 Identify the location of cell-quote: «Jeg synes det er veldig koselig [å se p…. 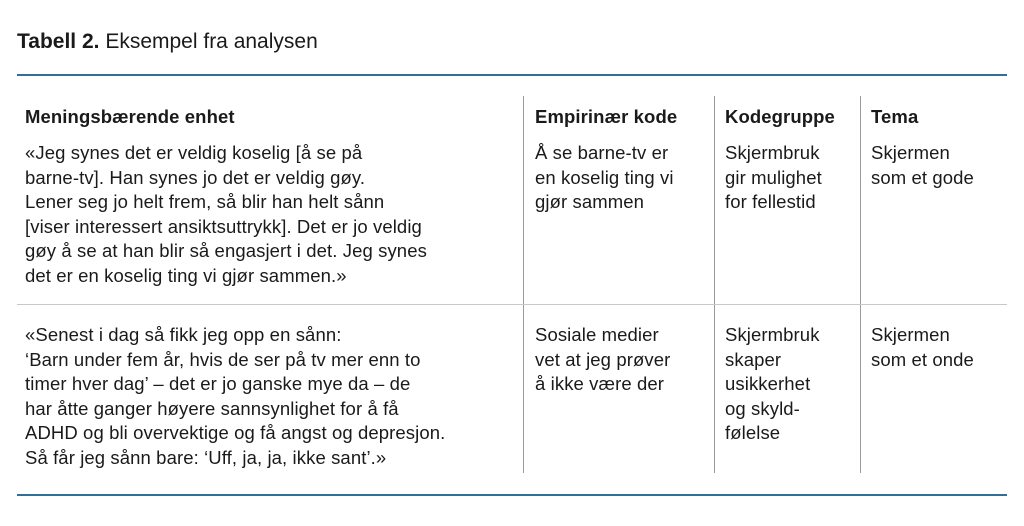
(226, 214).